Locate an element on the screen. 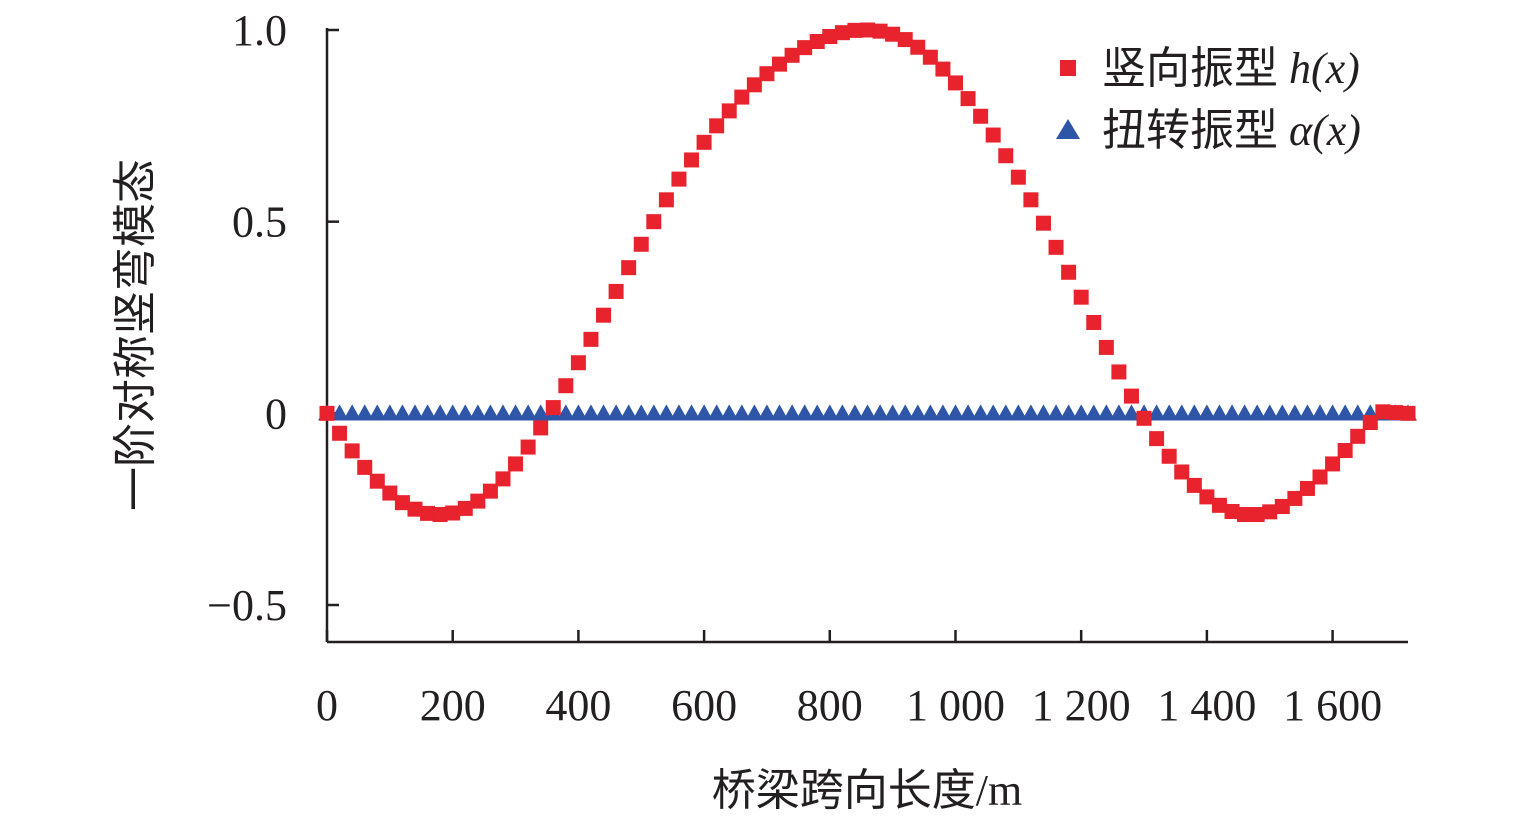  x-ticks: 0 200 400 600 800 1 000 1 200 1 400 1 600 is located at coordinates (849, 680).